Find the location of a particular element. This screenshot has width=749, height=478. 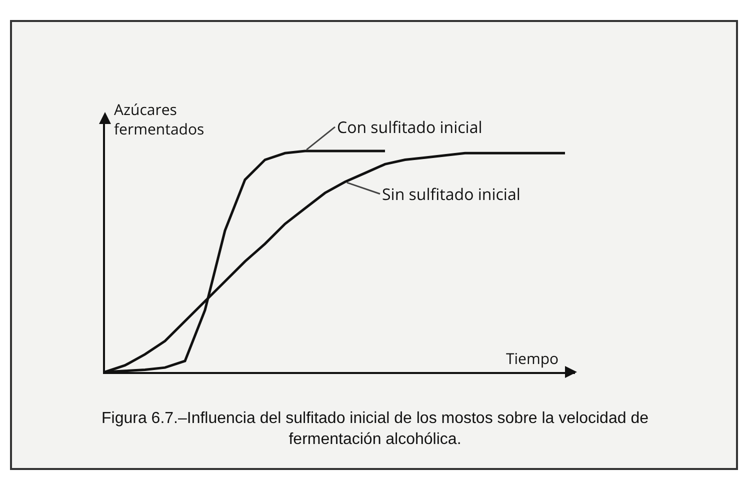

series-label: Con sulfitado inicial is located at coordinates (409, 127).